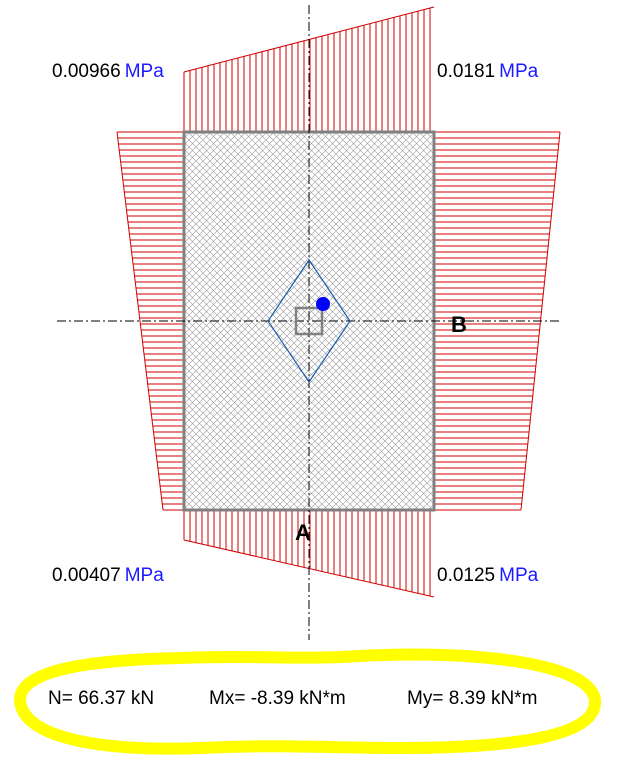 Image resolution: width=625 pixels, height=781 pixels. What do you see at coordinates (309, 554) in the screenshot?
I see `bottom-edge-stress-diagram` at bounding box center [309, 554].